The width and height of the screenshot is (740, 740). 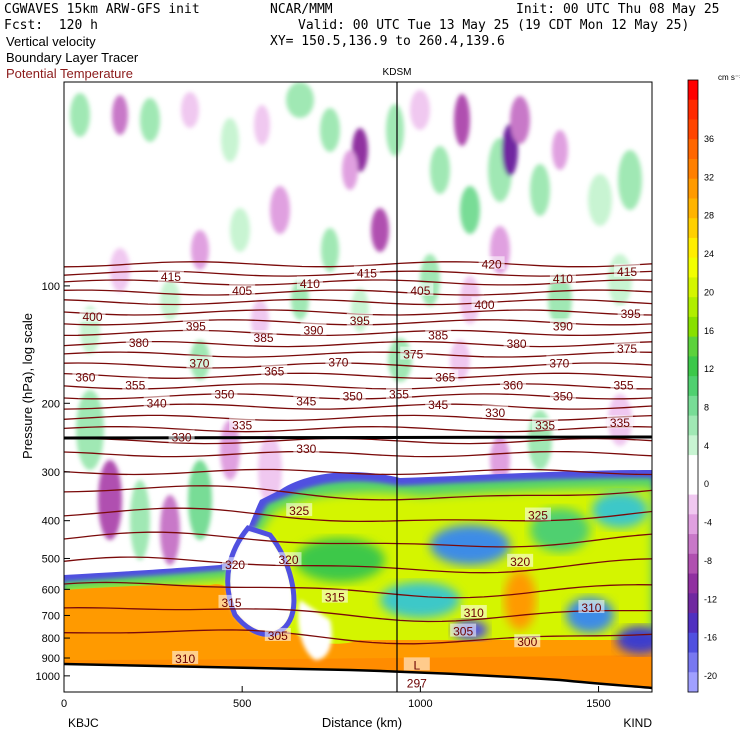 I want to click on y-tick-label: 600, so click(x=51, y=590).